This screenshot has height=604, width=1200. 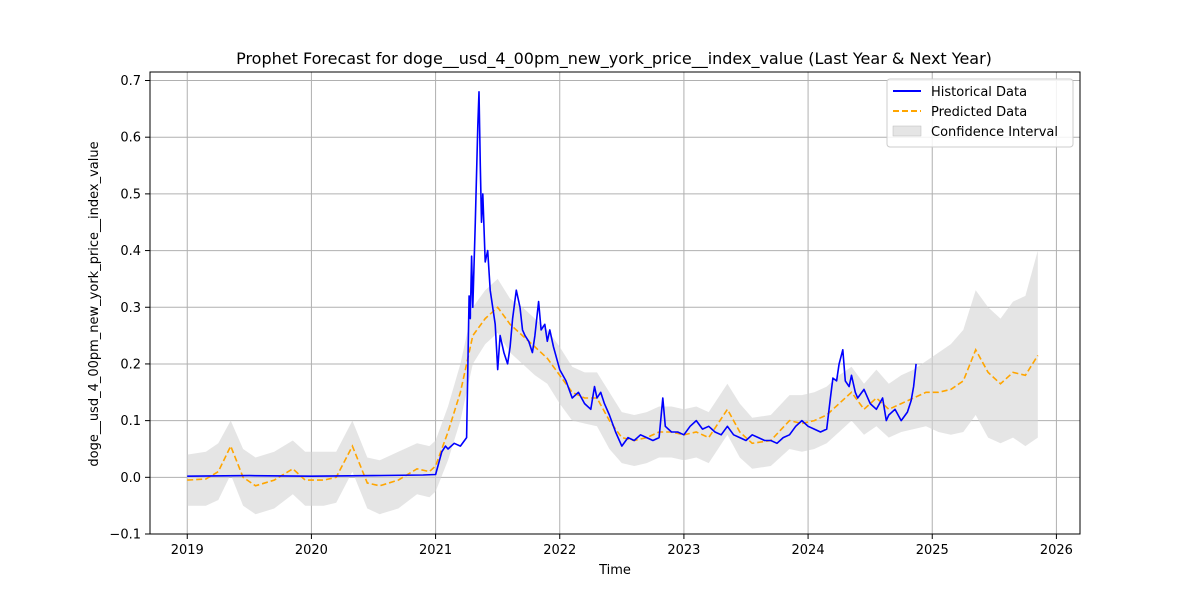 What do you see at coordinates (130, 478) in the screenshot?
I see `y-tick-label: 0.0` at bounding box center [130, 478].